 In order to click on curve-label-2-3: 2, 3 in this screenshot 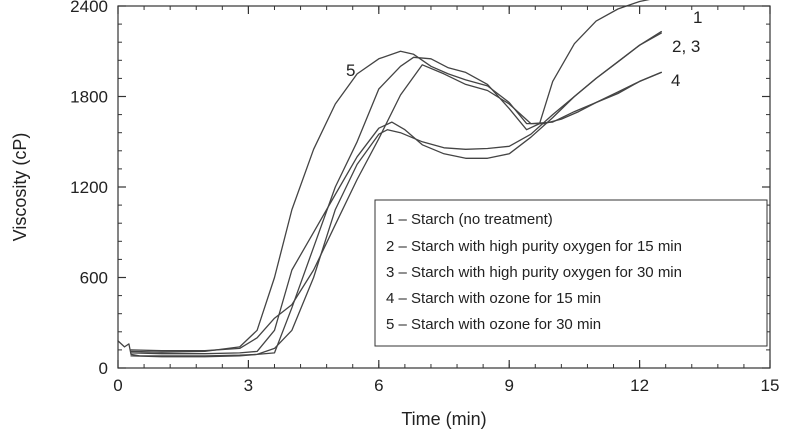, I will do `click(686, 46)`.